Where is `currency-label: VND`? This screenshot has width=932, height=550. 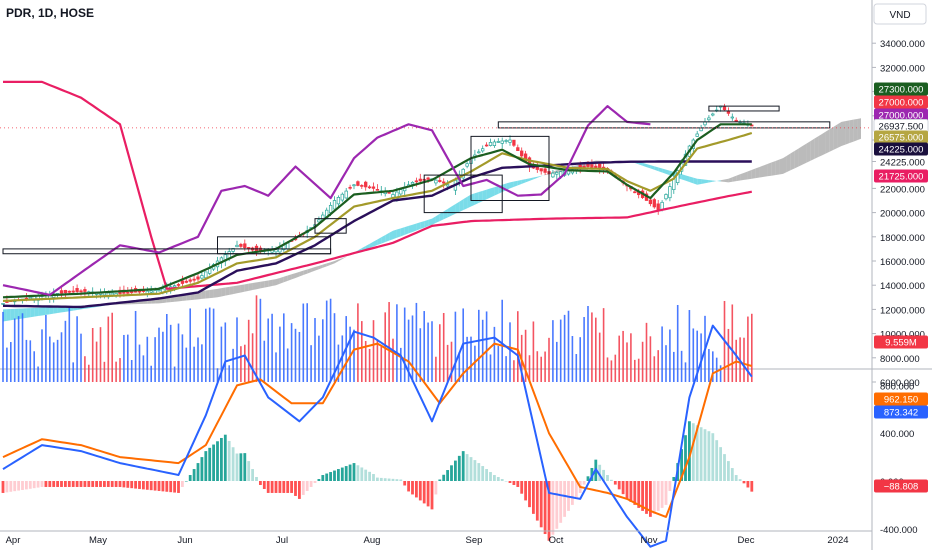 currency-label: VND is located at coordinates (899, 15).